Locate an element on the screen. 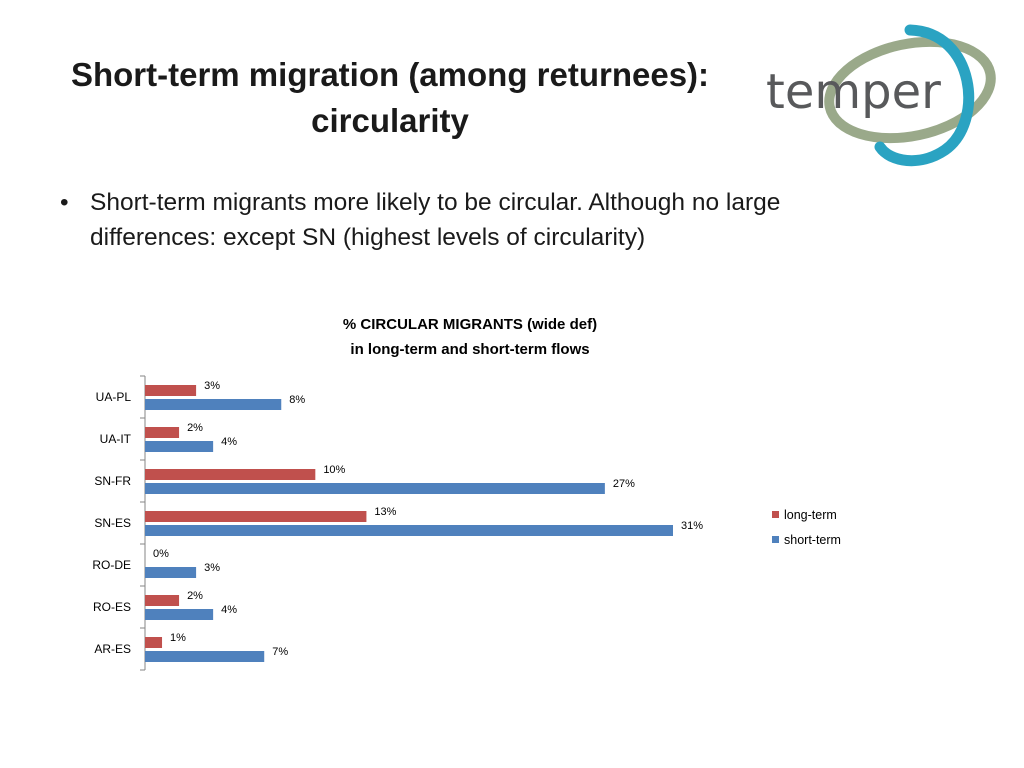  chart-title-line-2: in long-term and short-term flows is located at coordinates (470, 349).